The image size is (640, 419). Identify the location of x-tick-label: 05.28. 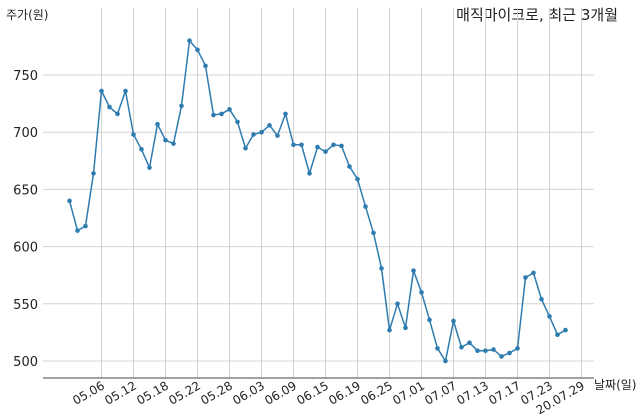
(216, 392).